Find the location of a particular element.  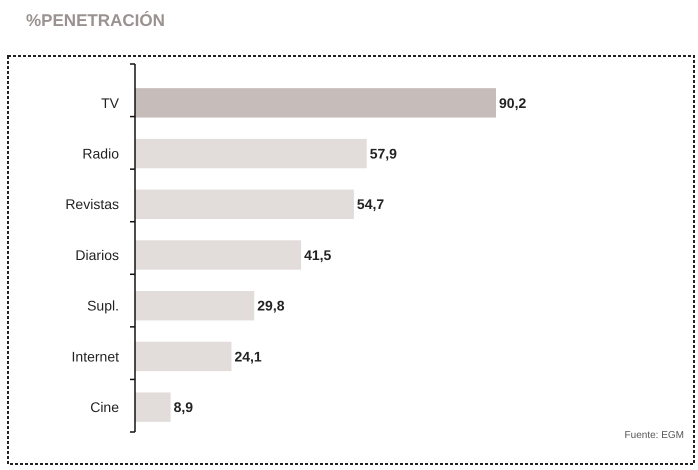

y-tick-label: Revistas is located at coordinates (92, 204).